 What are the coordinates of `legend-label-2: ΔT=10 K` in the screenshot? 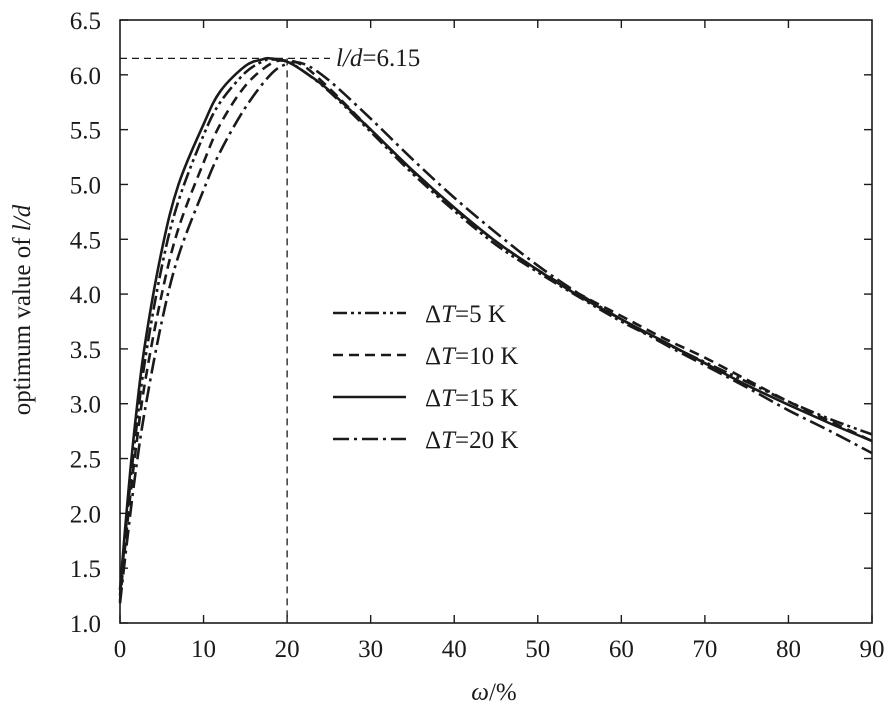 It's located at (471, 356).